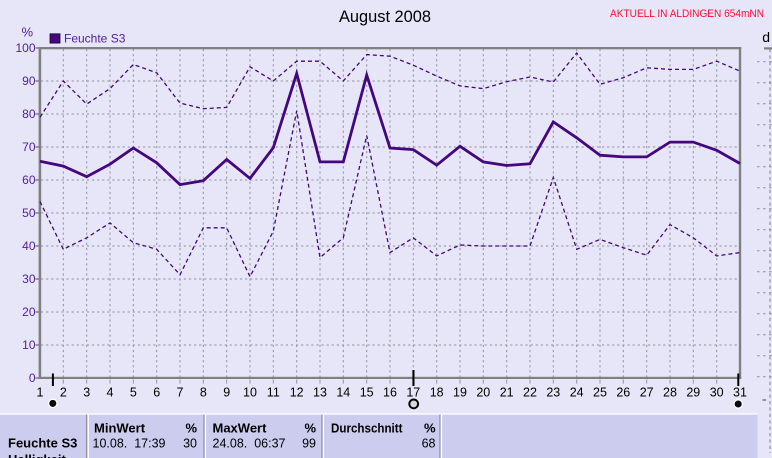 This screenshot has height=458, width=772. I want to click on svg-text: 25, so click(600, 393).